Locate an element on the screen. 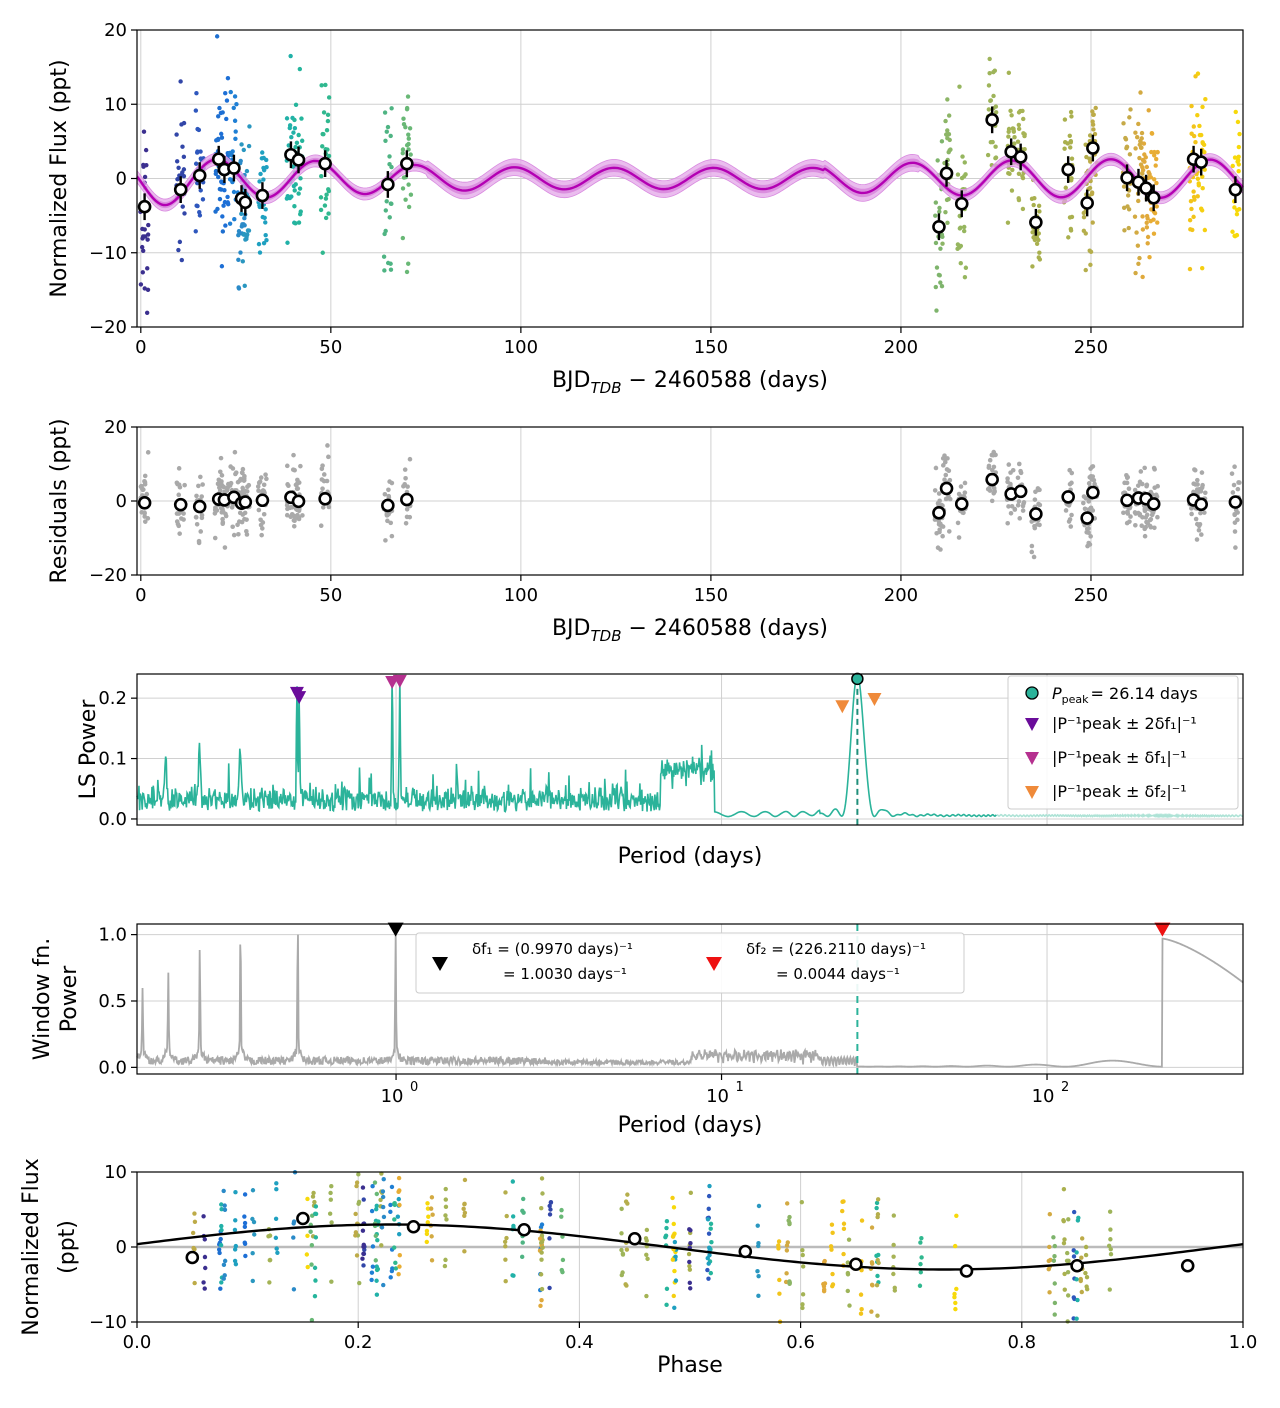  y-axis-label: Normalized Flux is located at coordinates (31, 1246).